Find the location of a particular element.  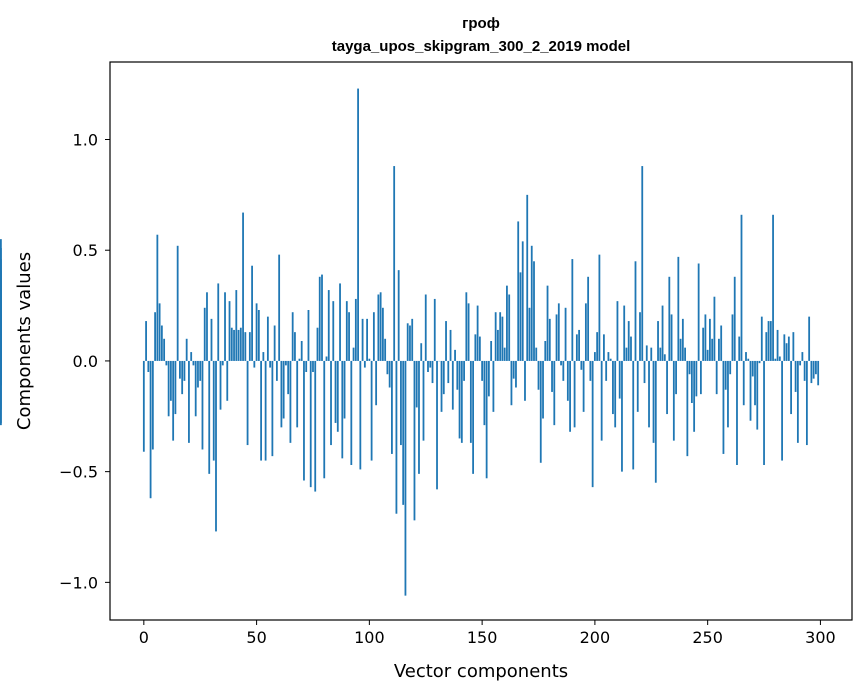

x-tick-label: 50 is located at coordinates (256, 637).